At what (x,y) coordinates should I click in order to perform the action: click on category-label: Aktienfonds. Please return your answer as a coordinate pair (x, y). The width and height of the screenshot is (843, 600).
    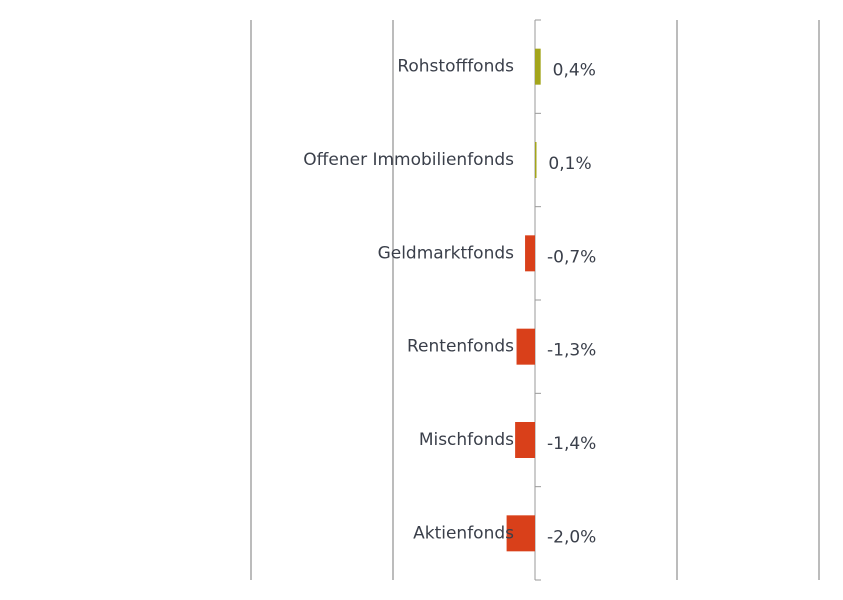
    Looking at the image, I should click on (463, 533).